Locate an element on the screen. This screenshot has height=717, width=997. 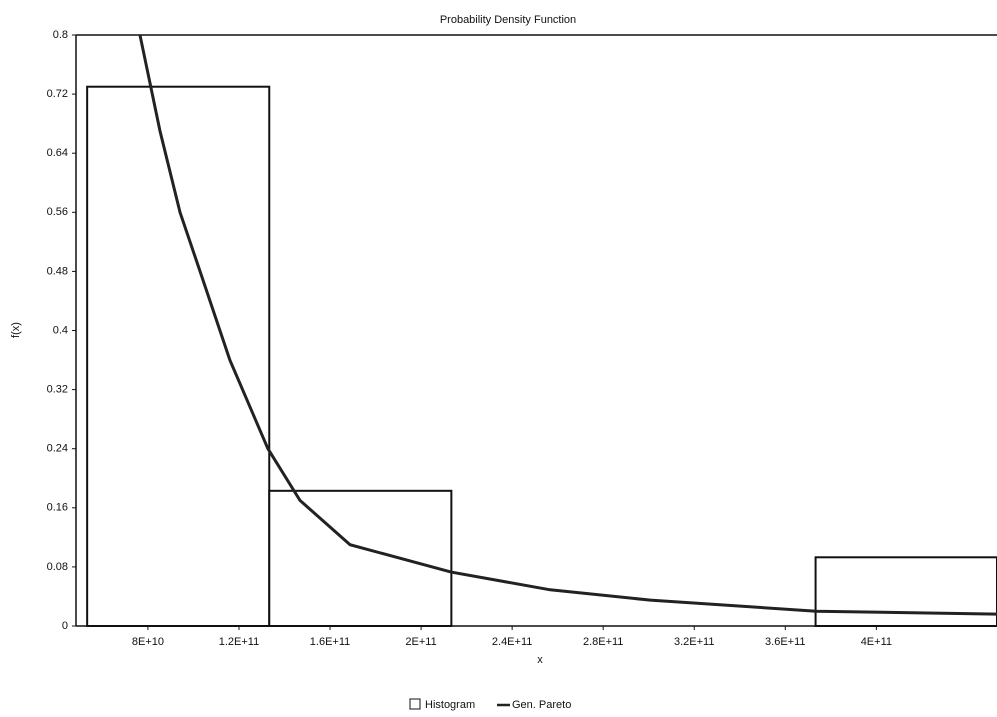
legend-histogram-swatch is located at coordinates (415, 704).